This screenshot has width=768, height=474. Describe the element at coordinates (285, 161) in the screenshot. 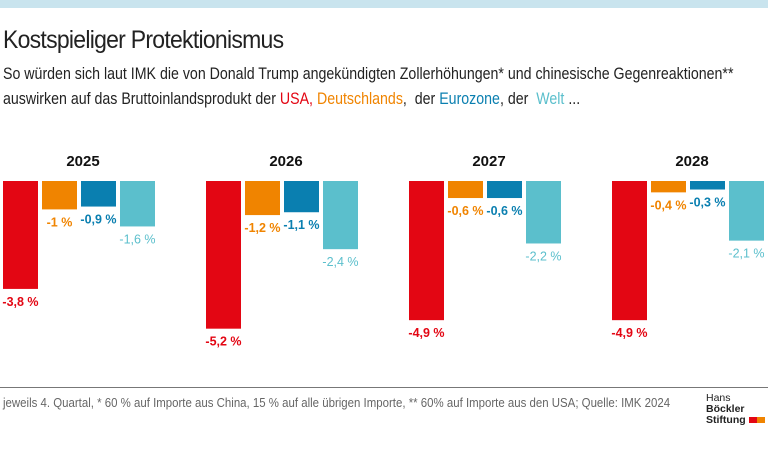

I see `year-label: 2026` at that location.